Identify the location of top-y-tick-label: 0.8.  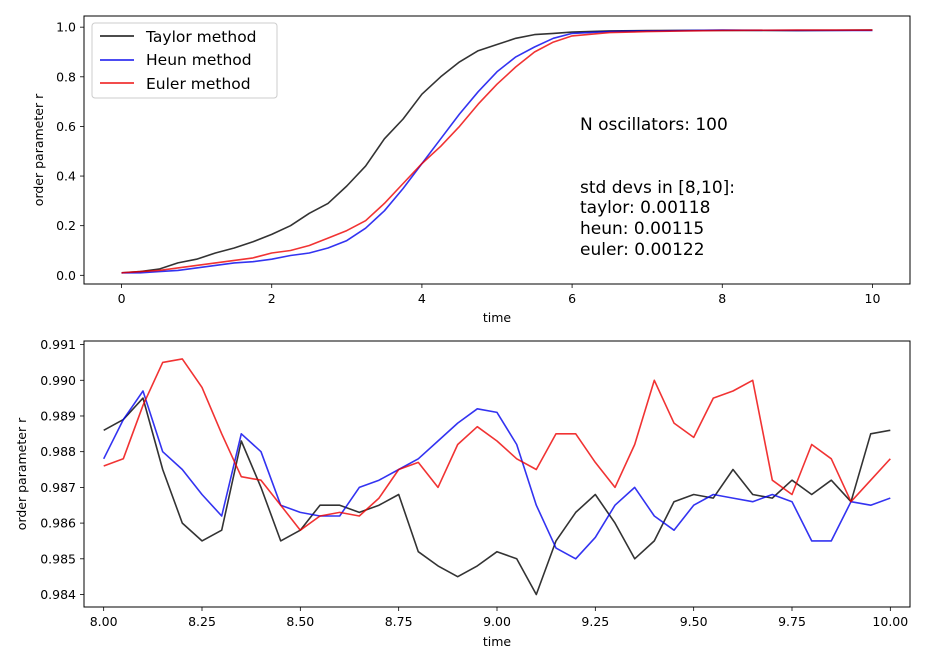
(66, 76).